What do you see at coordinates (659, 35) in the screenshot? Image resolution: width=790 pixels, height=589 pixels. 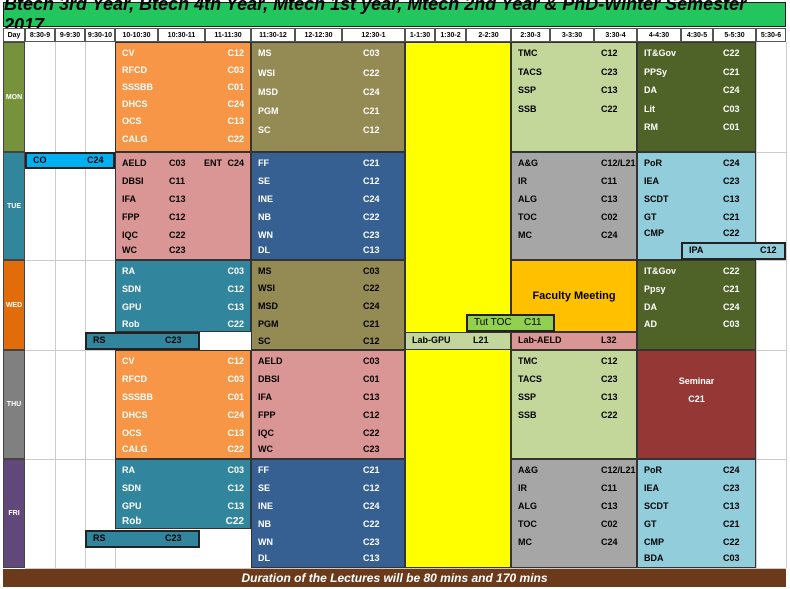 I see `header-slot: 4-4:30` at bounding box center [659, 35].